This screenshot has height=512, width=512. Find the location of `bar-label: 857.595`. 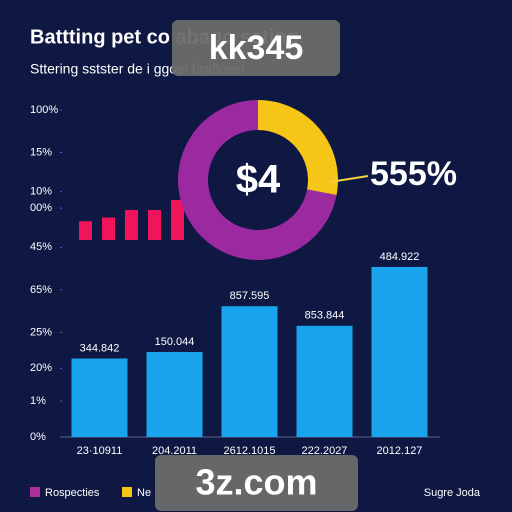

bar-label: 857.595 is located at coordinates (250, 296).